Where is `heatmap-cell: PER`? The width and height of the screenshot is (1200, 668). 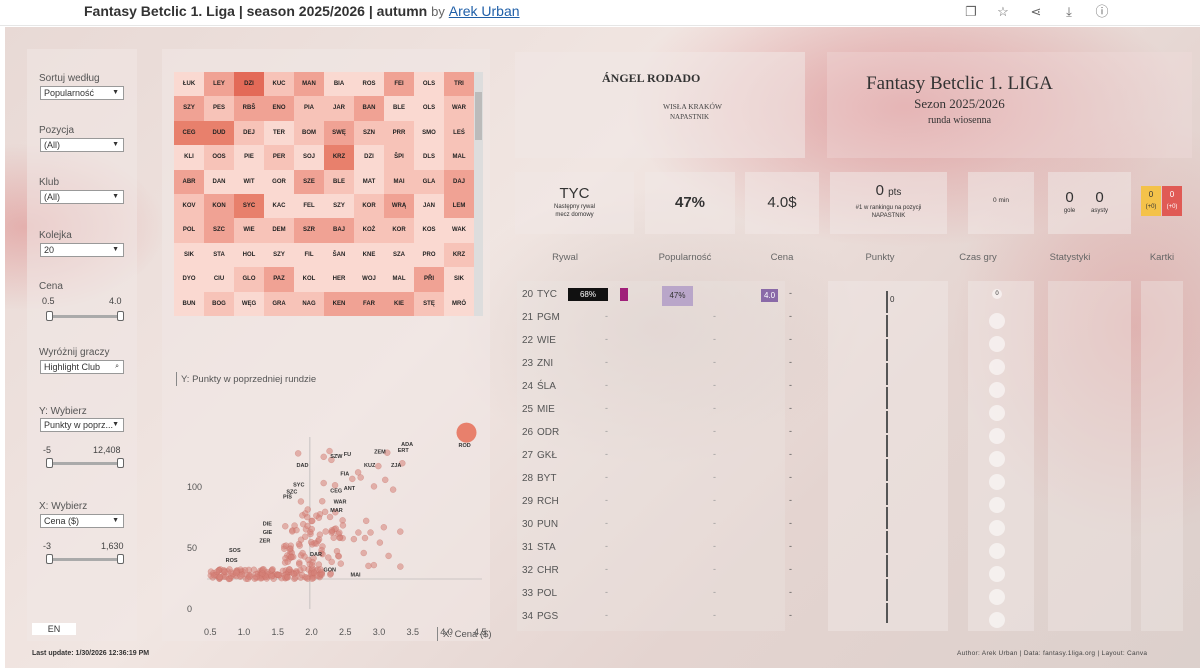 heatmap-cell: PER is located at coordinates (279, 157).